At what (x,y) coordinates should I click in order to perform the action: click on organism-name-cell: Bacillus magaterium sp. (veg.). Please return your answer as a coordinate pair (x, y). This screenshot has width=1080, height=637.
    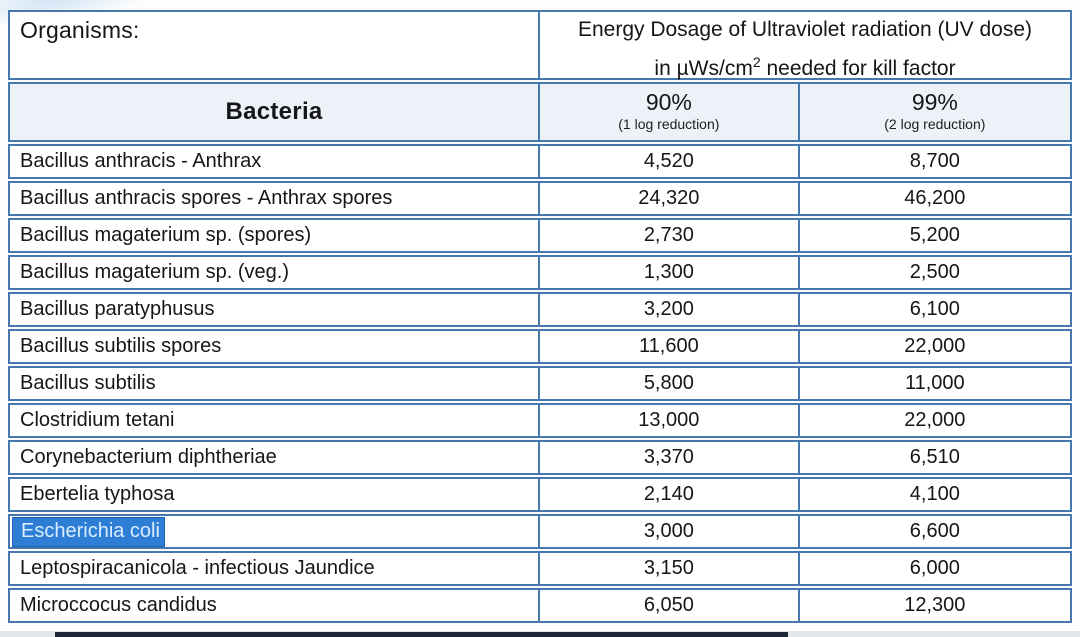
    Looking at the image, I should click on (275, 272).